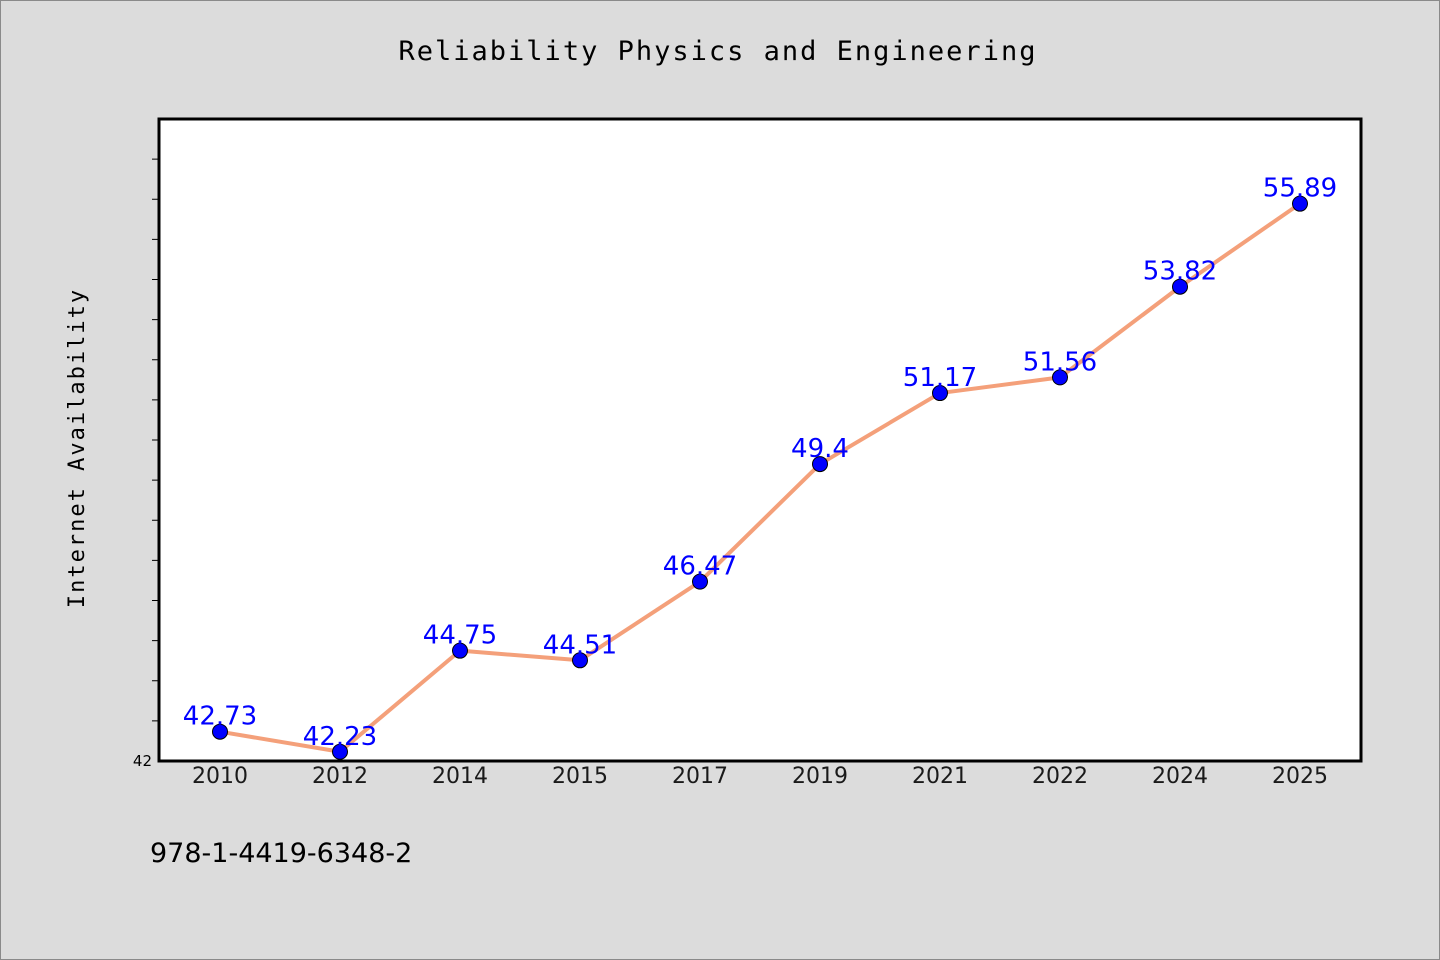  What do you see at coordinates (220, 717) in the screenshot?
I see `data-label: 42.73` at bounding box center [220, 717].